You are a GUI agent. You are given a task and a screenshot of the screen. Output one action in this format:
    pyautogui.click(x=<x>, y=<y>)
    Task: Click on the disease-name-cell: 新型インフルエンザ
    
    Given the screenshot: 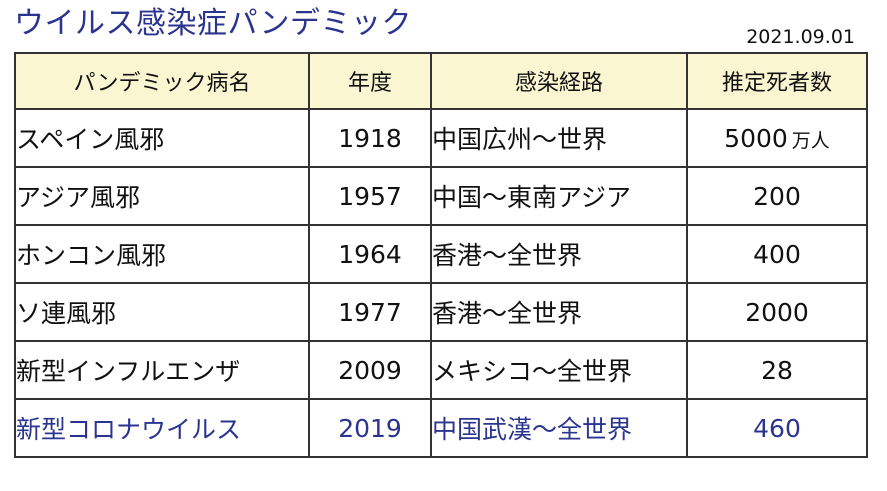 What is the action you would take?
    pyautogui.click(x=162, y=370)
    